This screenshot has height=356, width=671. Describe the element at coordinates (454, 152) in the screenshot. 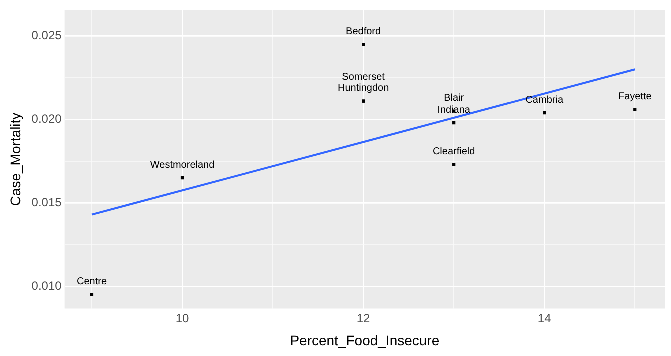

I see `annotation: Clearfield` at that location.